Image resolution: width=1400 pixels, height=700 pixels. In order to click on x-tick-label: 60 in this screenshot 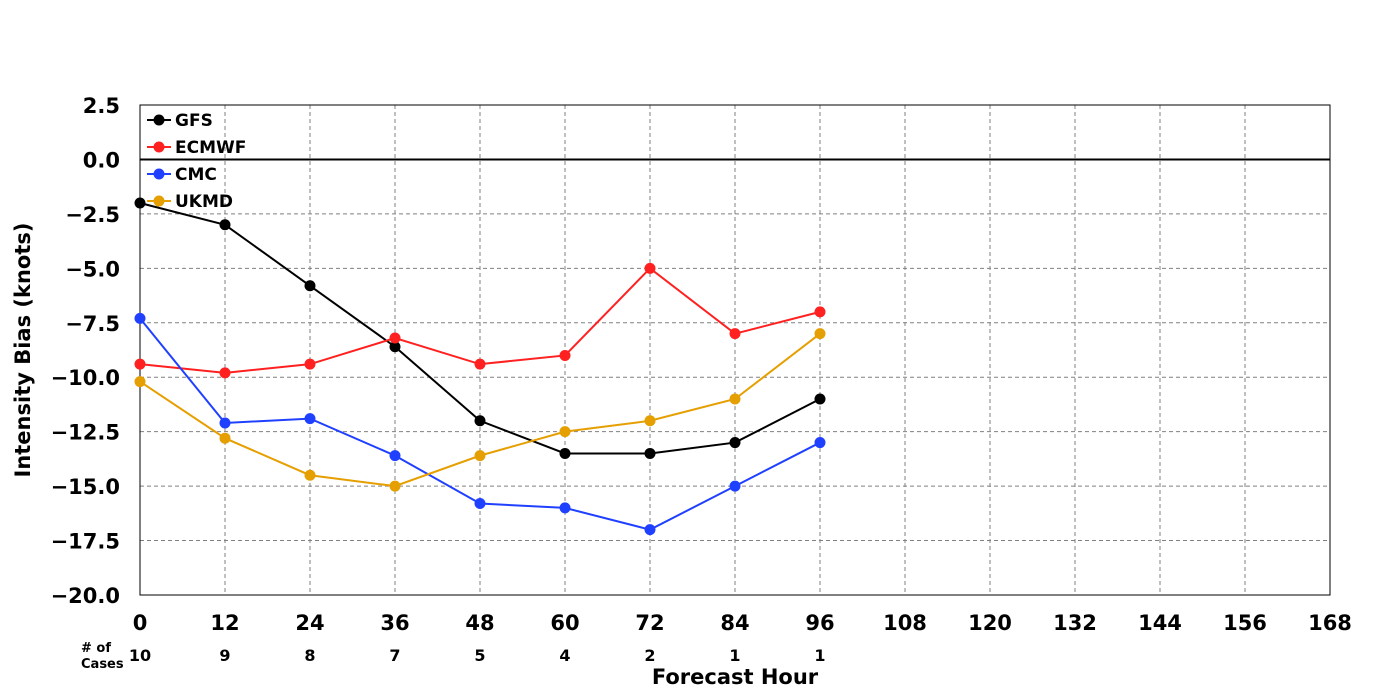, I will do `click(564, 623)`.